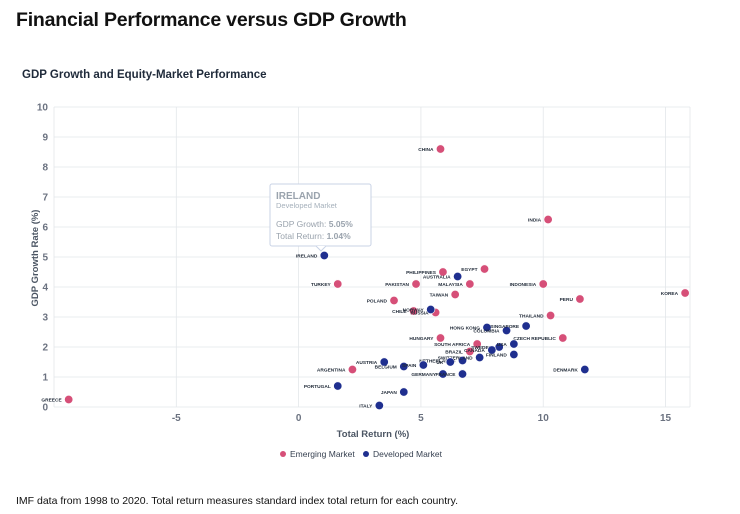 This screenshot has width=740, height=514. I want to click on point-label: CANADA, so click(474, 351).